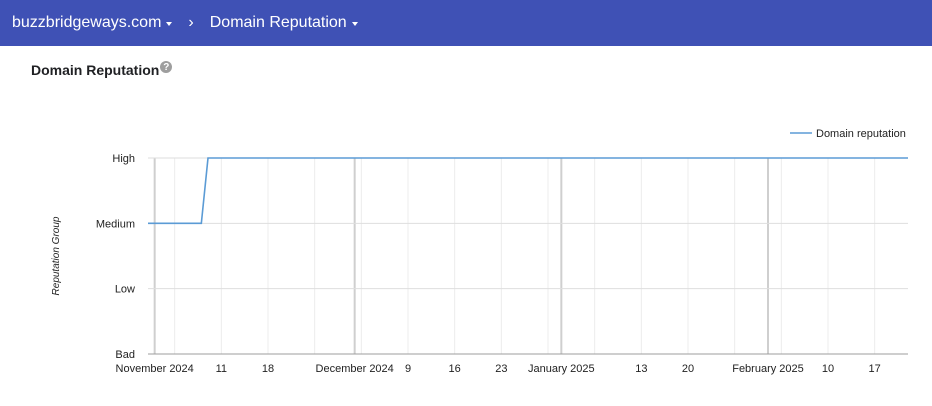 Image resolution: width=932 pixels, height=406 pixels. Describe the element at coordinates (125, 355) in the screenshot. I see `y-tick-label: Bad` at that location.